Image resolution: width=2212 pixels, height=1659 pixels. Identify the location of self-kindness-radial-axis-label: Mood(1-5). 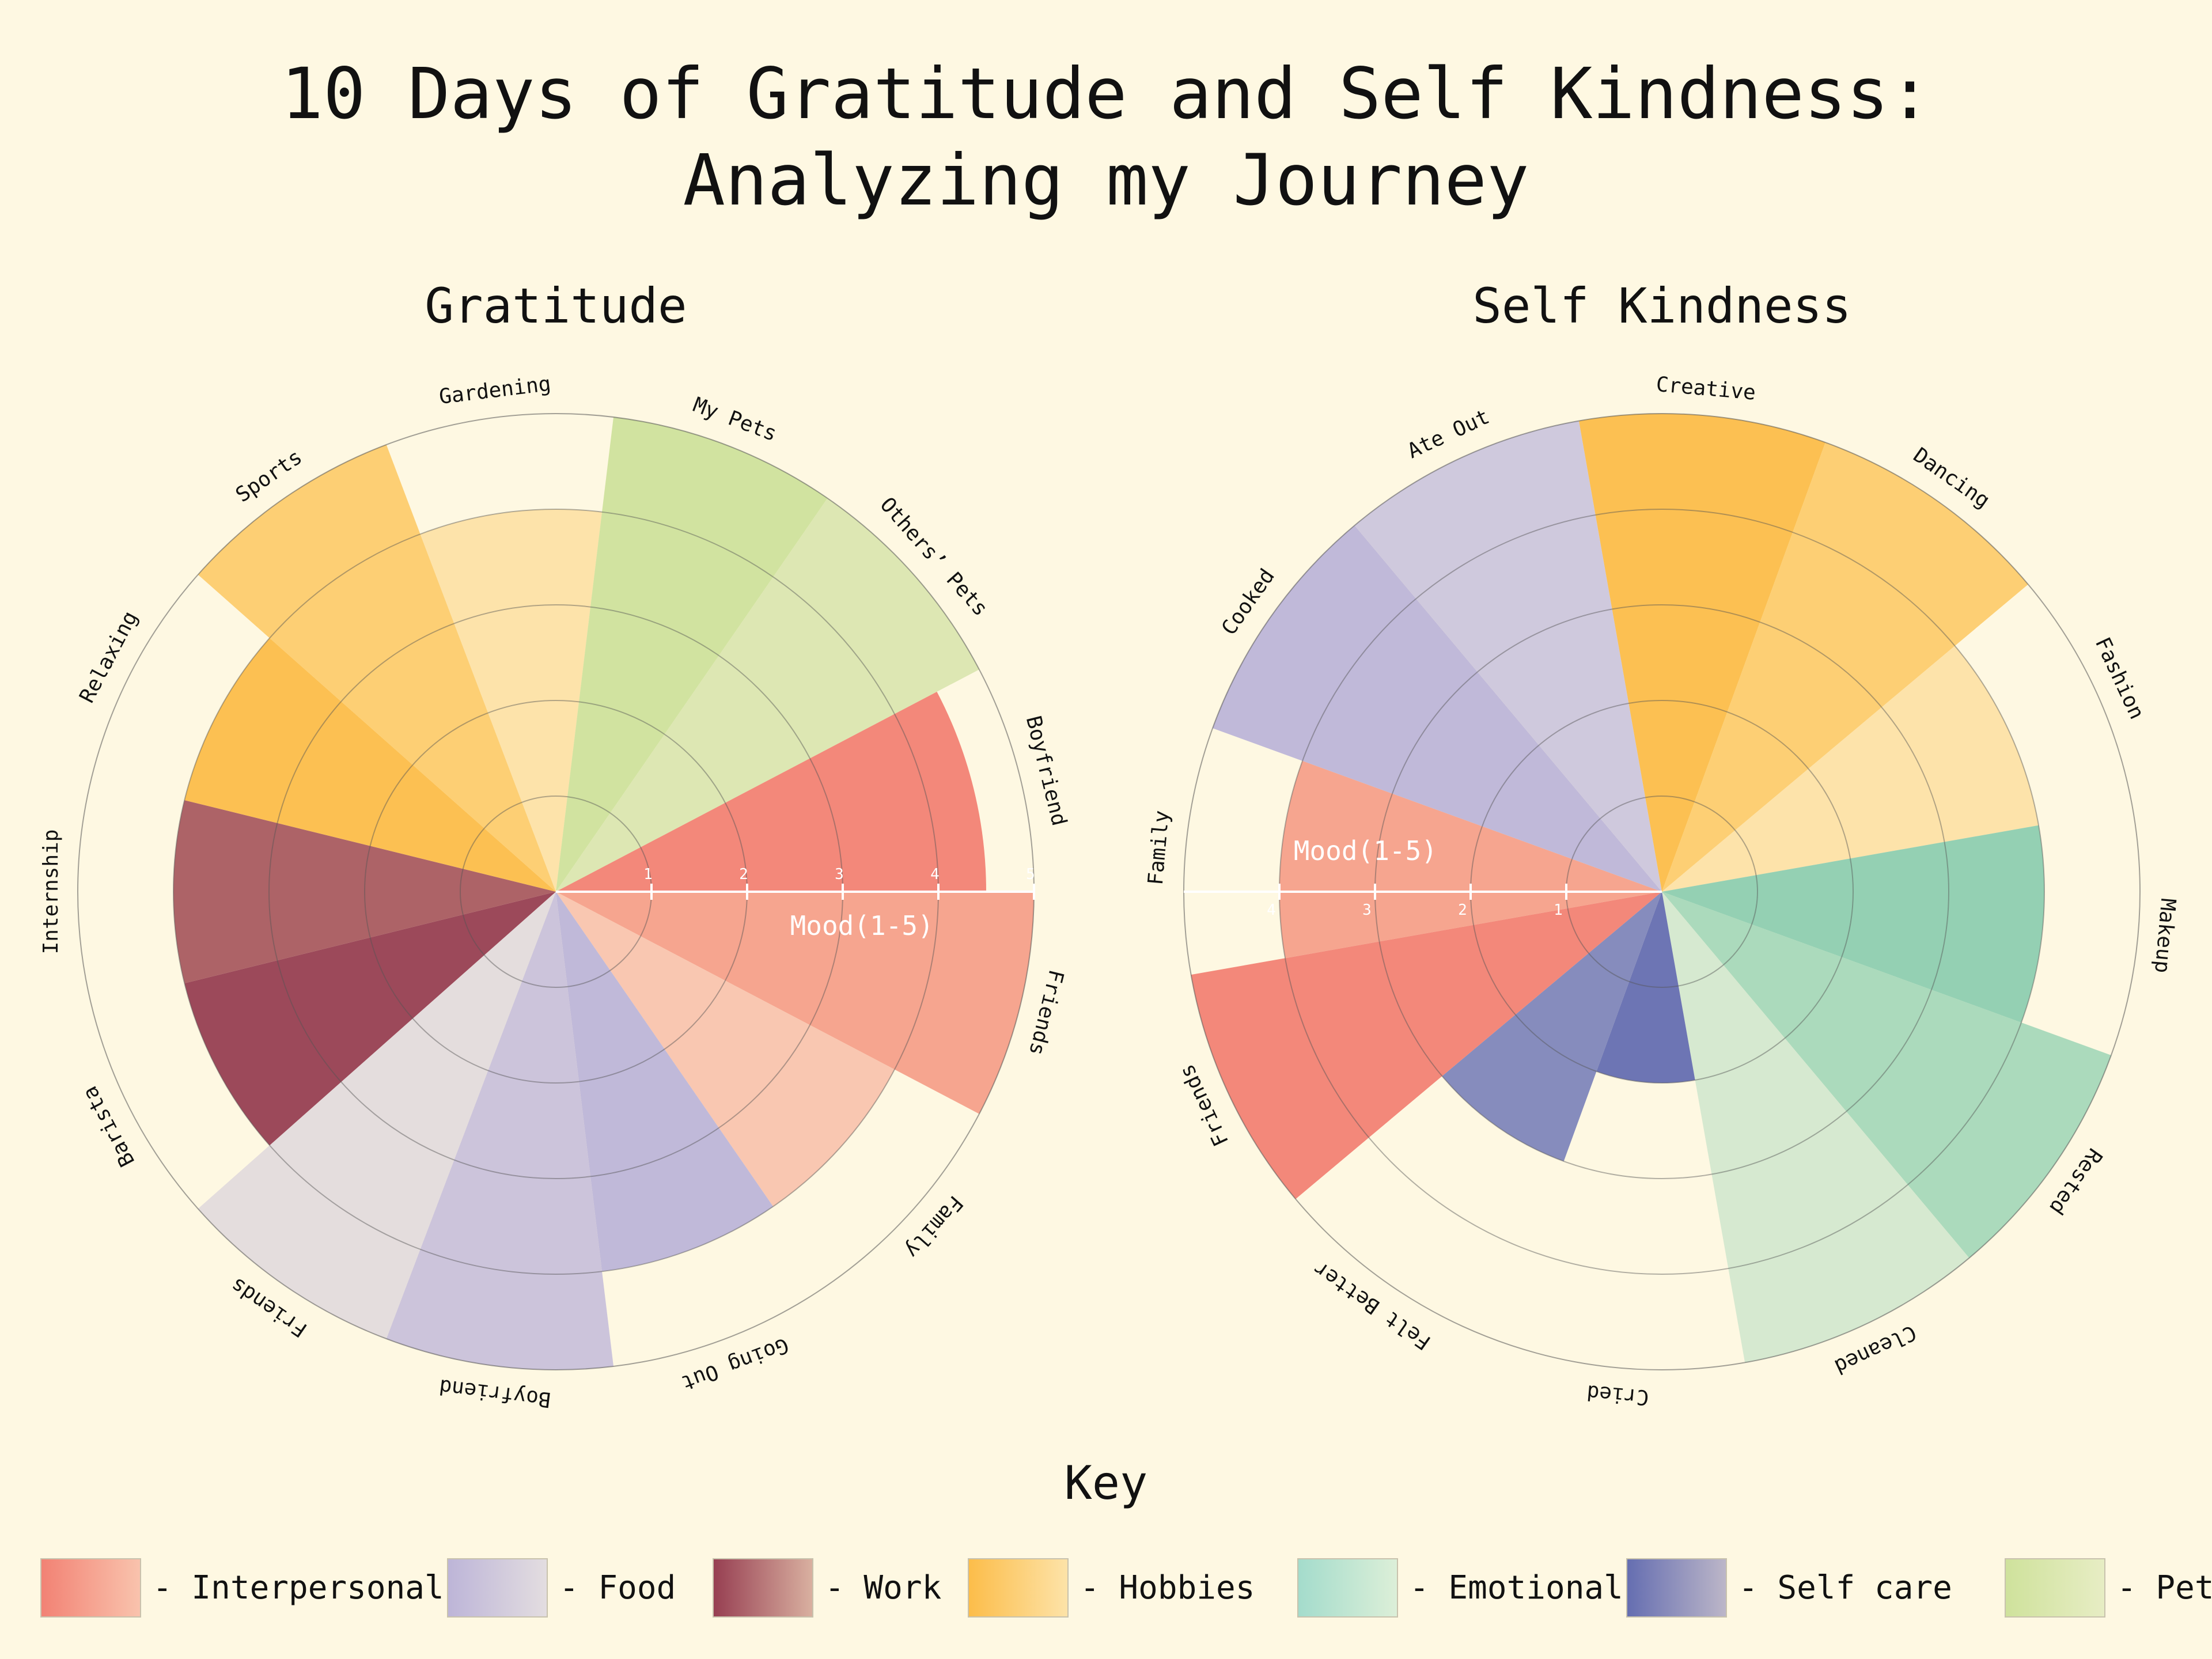
(1365, 850).